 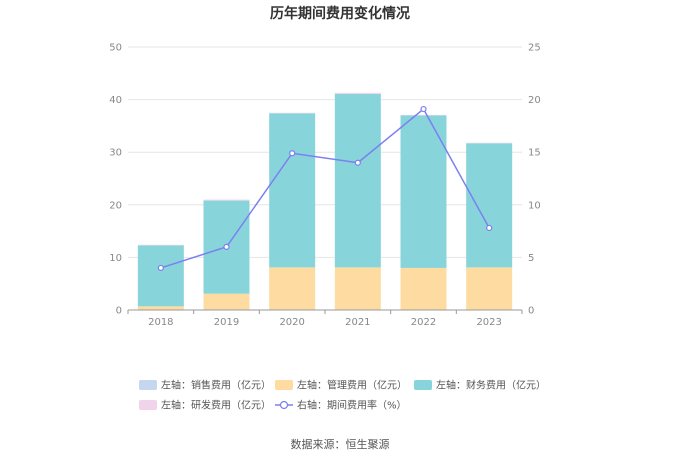 I want to click on legend-label: 右轴：期间费用率（%）, so click(x=352, y=405).